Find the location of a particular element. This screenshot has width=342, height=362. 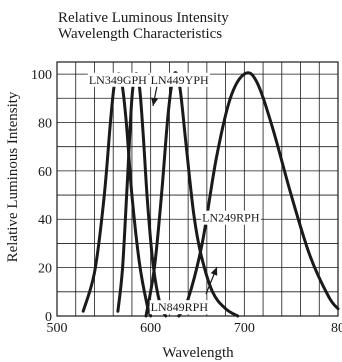

x-tick-label: 600 is located at coordinates (150, 328).